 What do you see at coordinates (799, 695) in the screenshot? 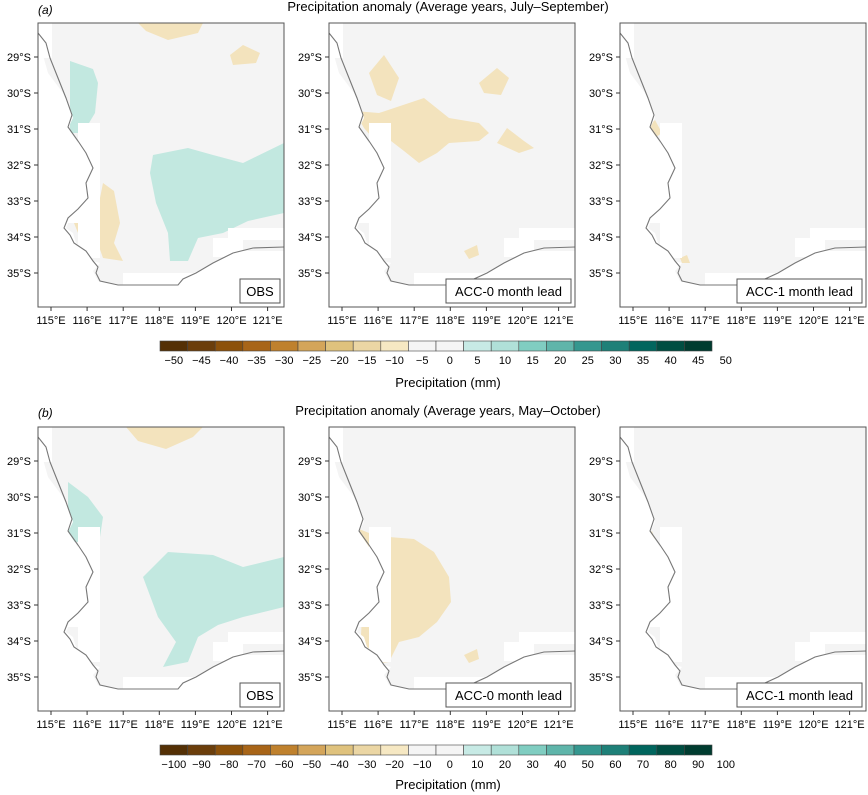
I see `map-label: ACC-1 month lead` at bounding box center [799, 695].